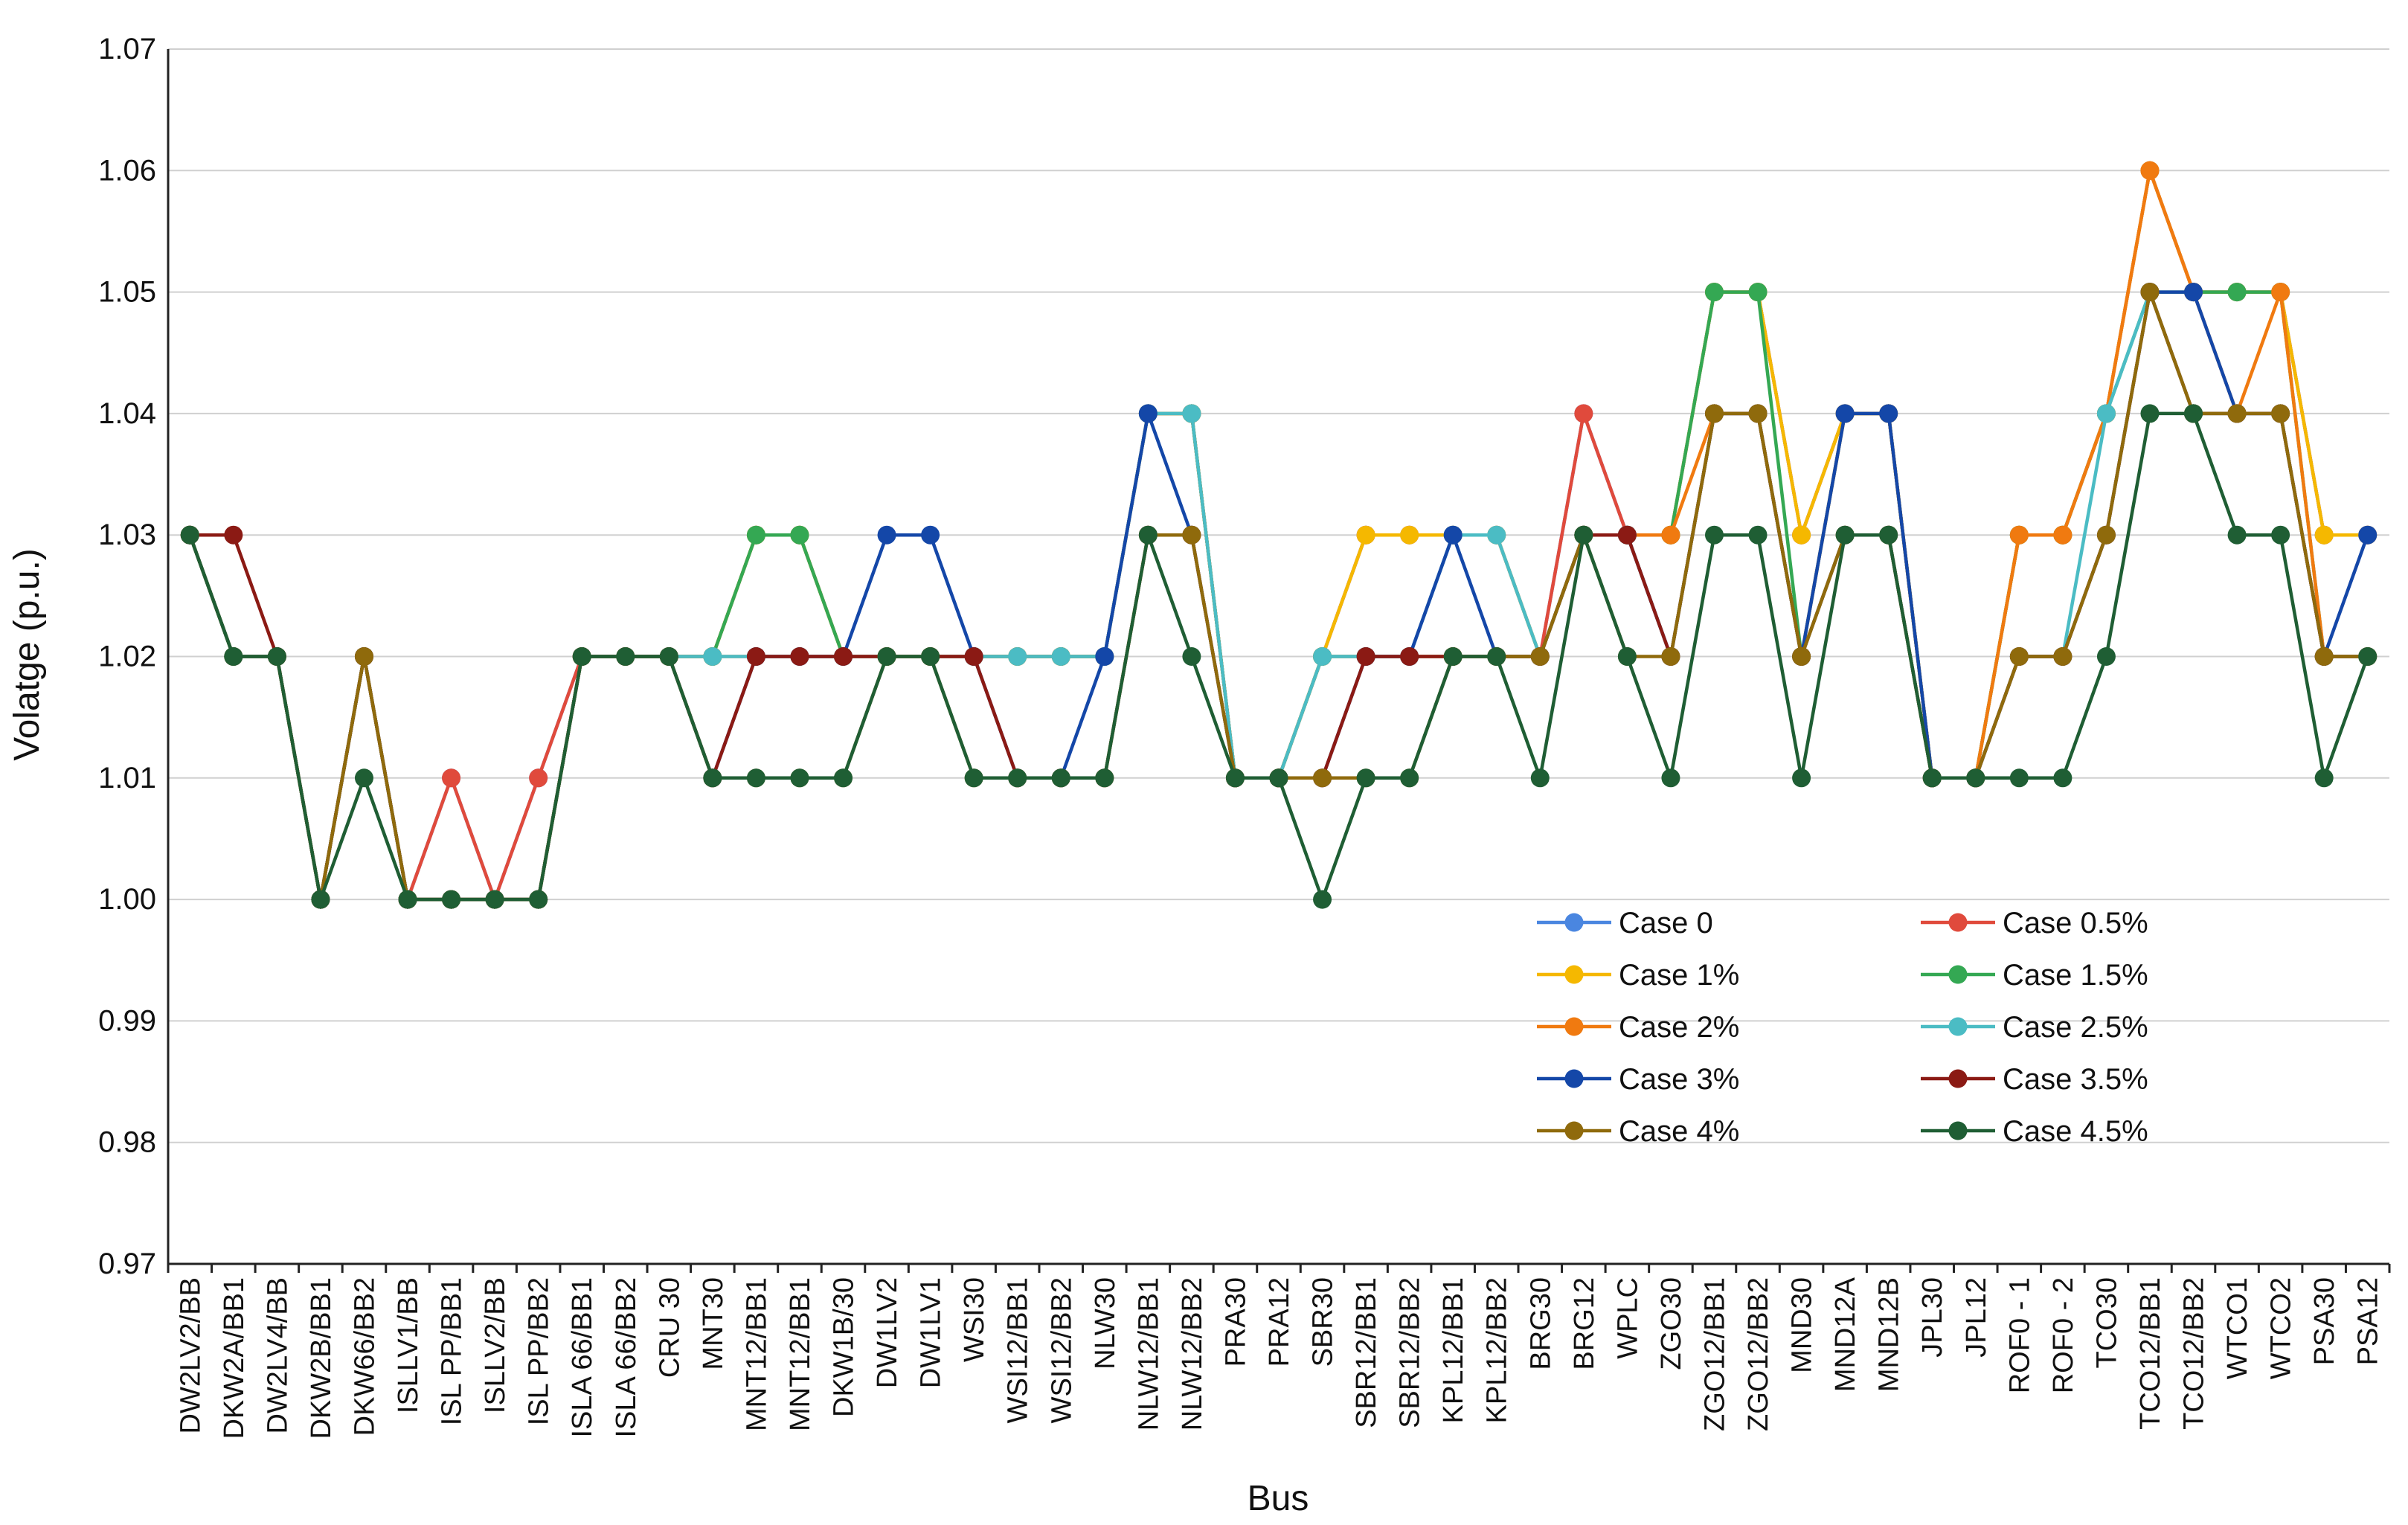  I want to click on legend-label: Case 2%, so click(1679, 1027).